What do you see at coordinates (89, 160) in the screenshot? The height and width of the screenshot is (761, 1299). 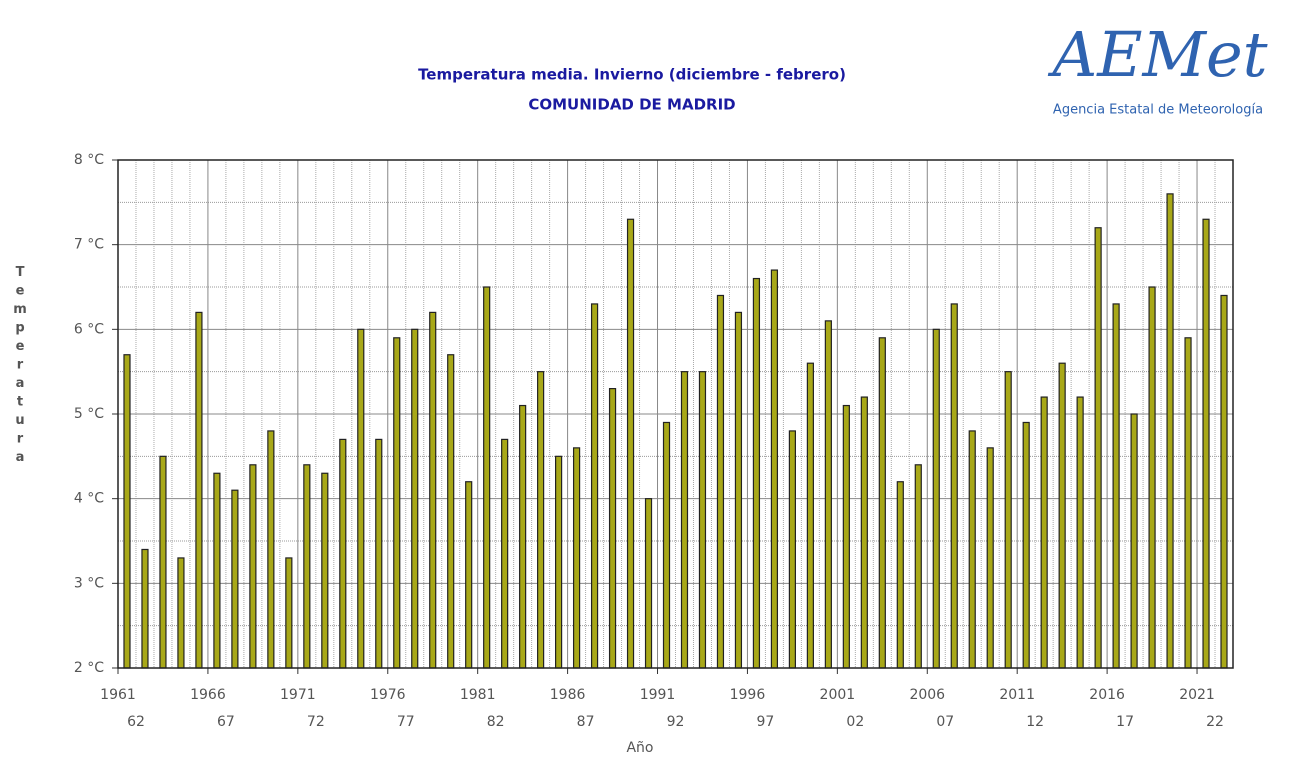 I see `y-tick-label: 8 °C` at bounding box center [89, 160].